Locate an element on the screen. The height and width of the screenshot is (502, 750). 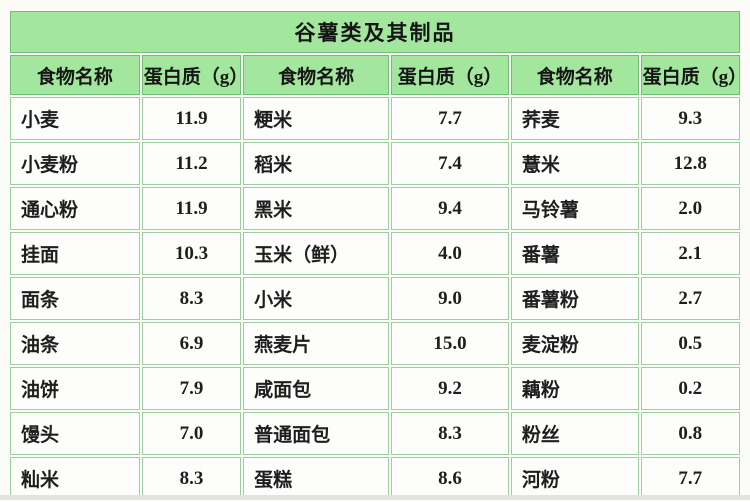
table-row: 小麦 11.9 粳米 7.7 荞麦 9.3 is located at coordinates (375, 118).